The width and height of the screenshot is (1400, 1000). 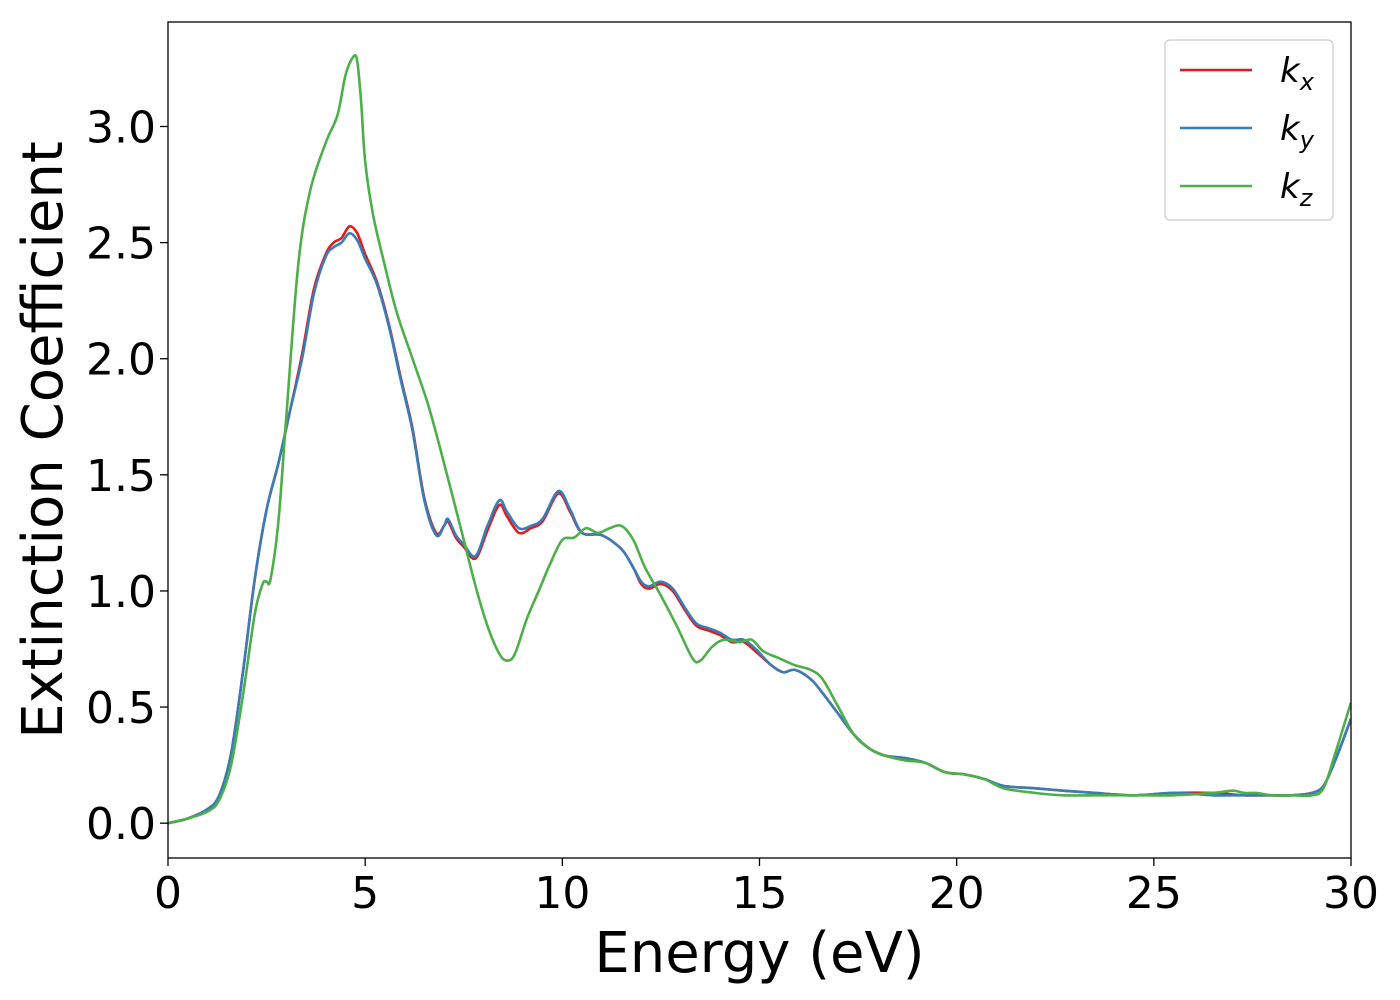 I want to click on x-tick-label: 15, so click(x=760, y=893).